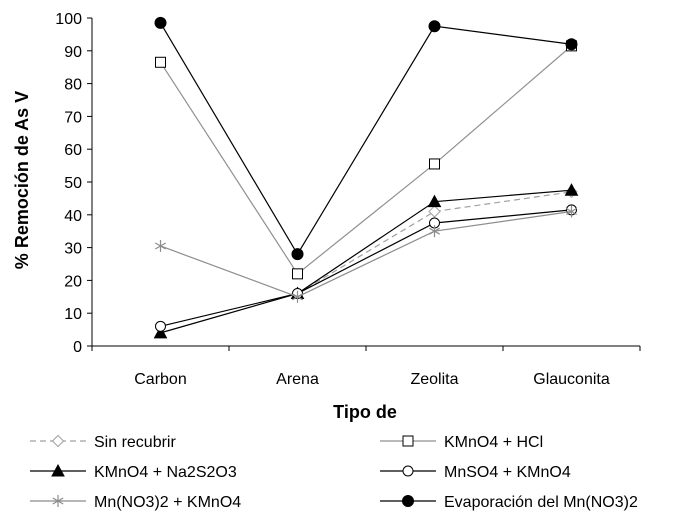 This screenshot has height=515, width=695. I want to click on x-tick-label: Carbon, so click(160, 379).